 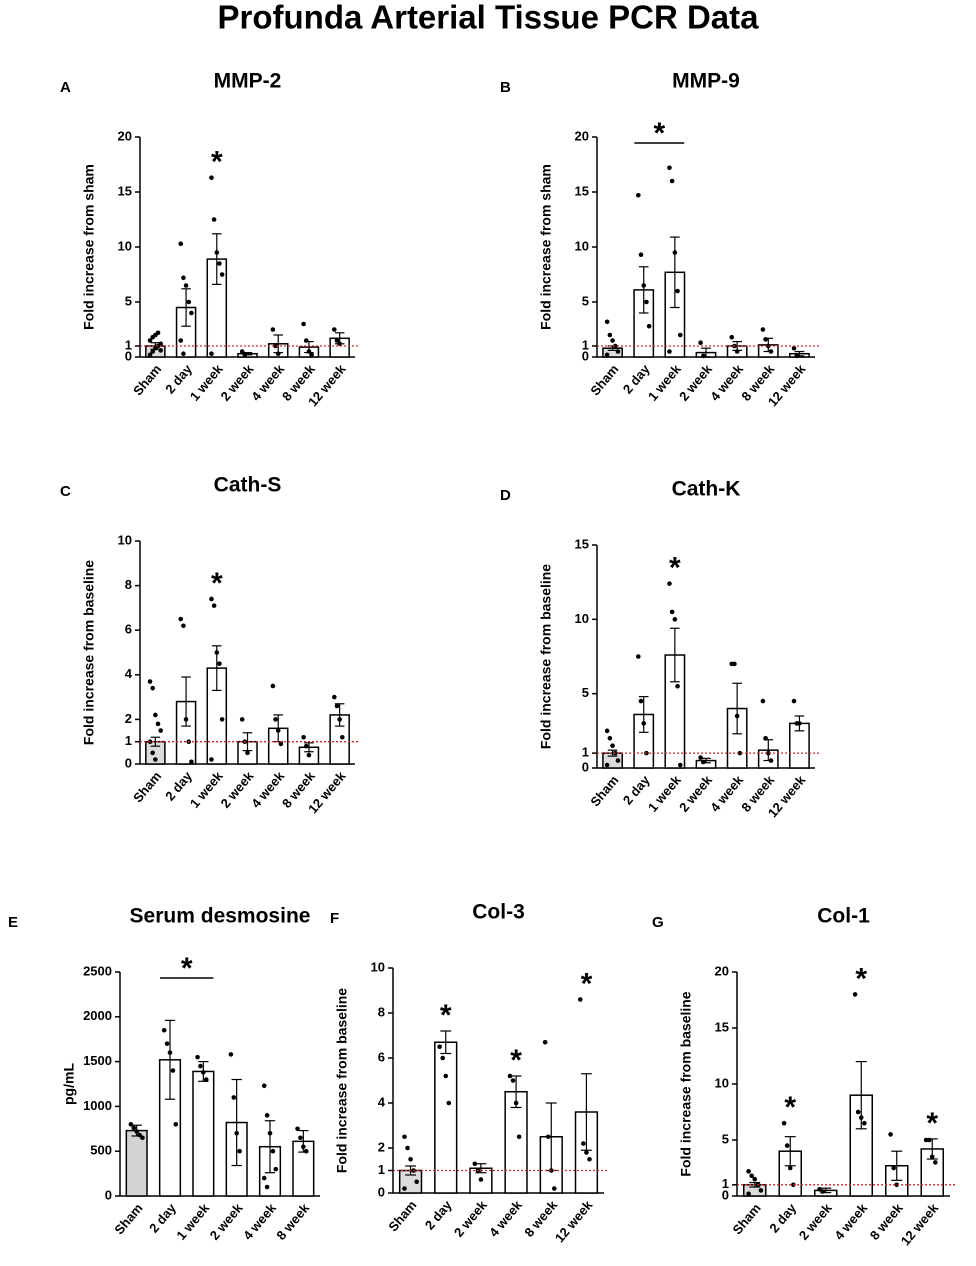 I want to click on panel-label: E, so click(x=13, y=922).